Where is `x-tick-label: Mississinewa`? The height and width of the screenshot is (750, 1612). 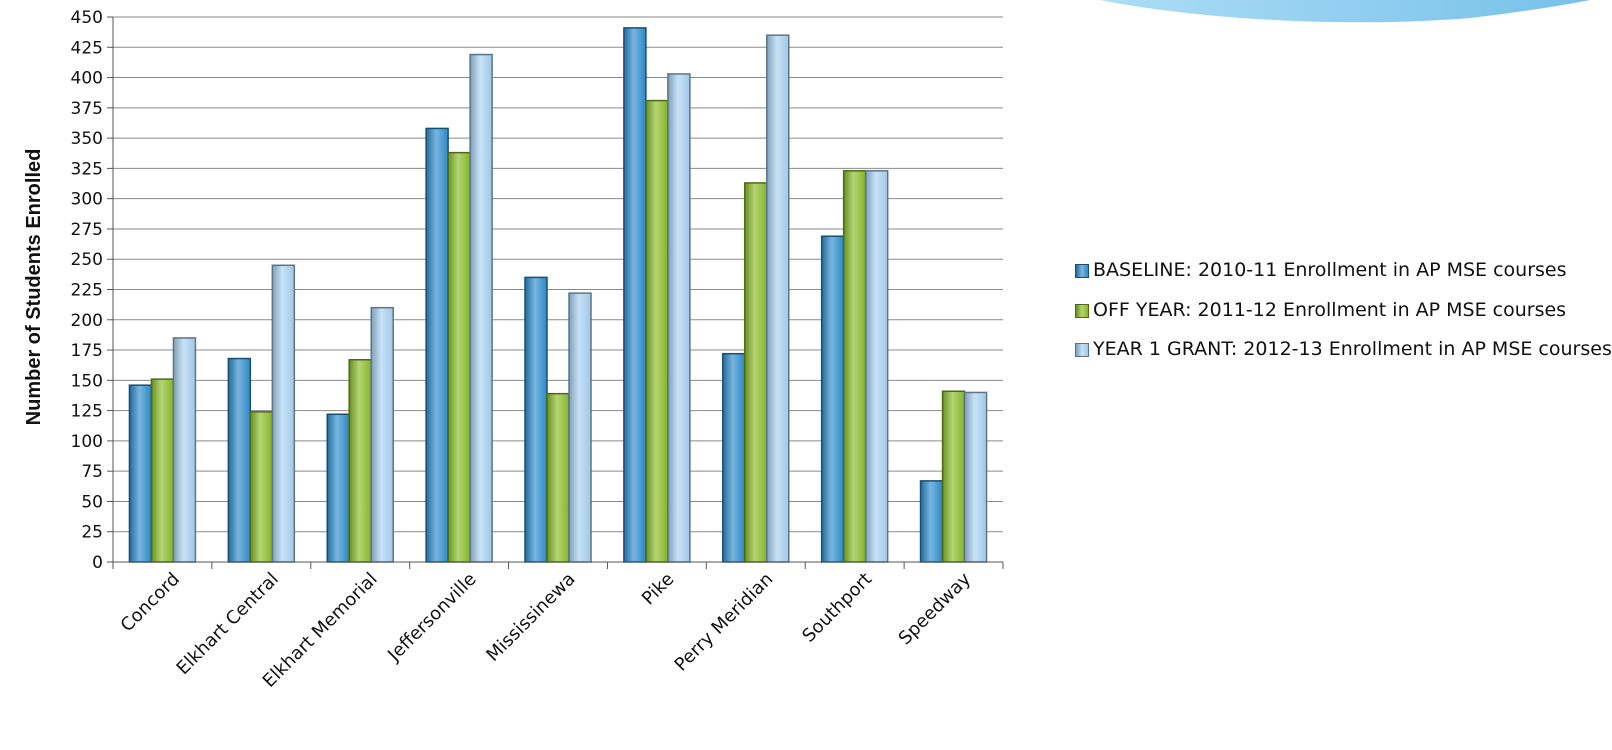 x-tick-label: Mississinewa is located at coordinates (530, 617).